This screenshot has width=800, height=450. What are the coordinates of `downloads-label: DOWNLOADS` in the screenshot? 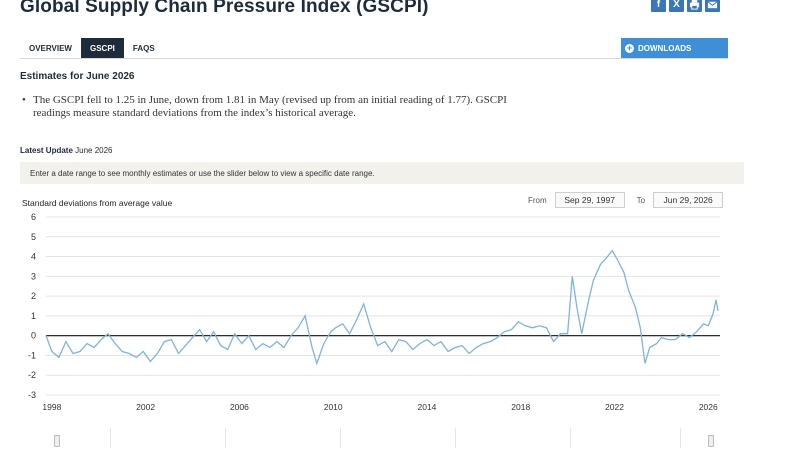 It's located at (665, 48).